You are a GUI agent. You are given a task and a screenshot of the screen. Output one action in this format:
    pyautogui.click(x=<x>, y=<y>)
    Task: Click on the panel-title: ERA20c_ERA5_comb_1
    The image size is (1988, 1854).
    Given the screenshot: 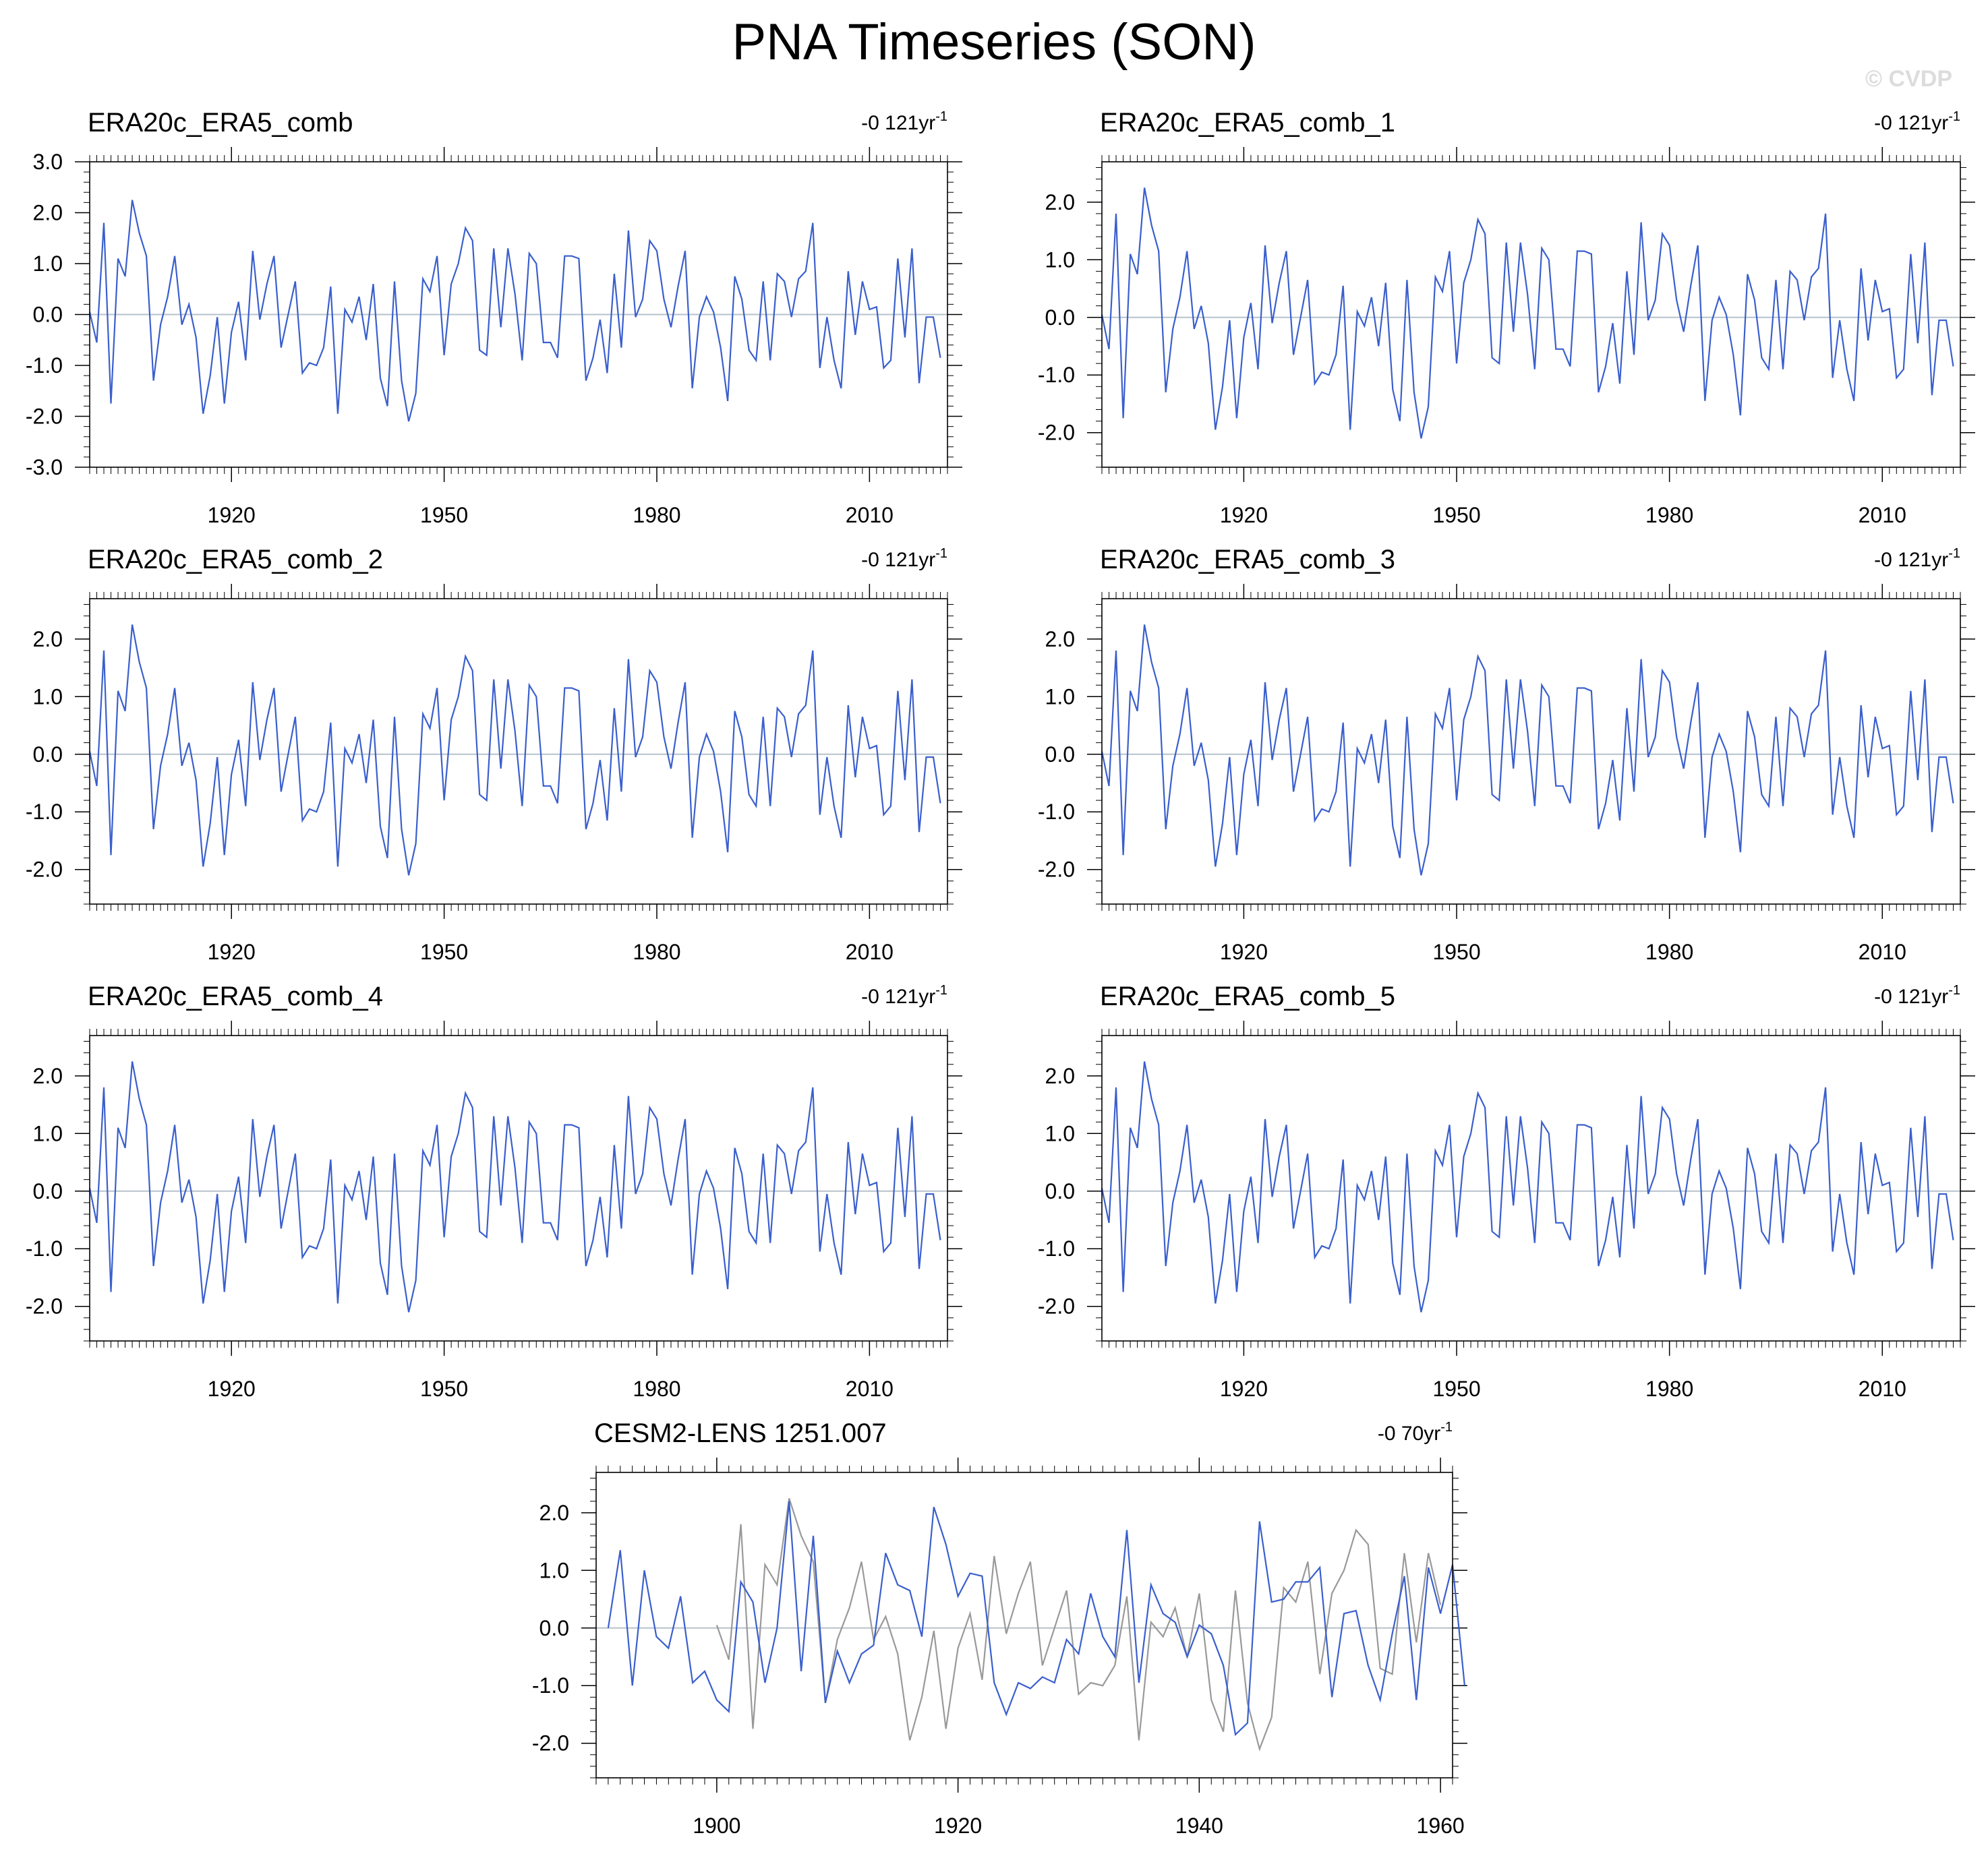 What is the action you would take?
    pyautogui.click(x=1248, y=123)
    